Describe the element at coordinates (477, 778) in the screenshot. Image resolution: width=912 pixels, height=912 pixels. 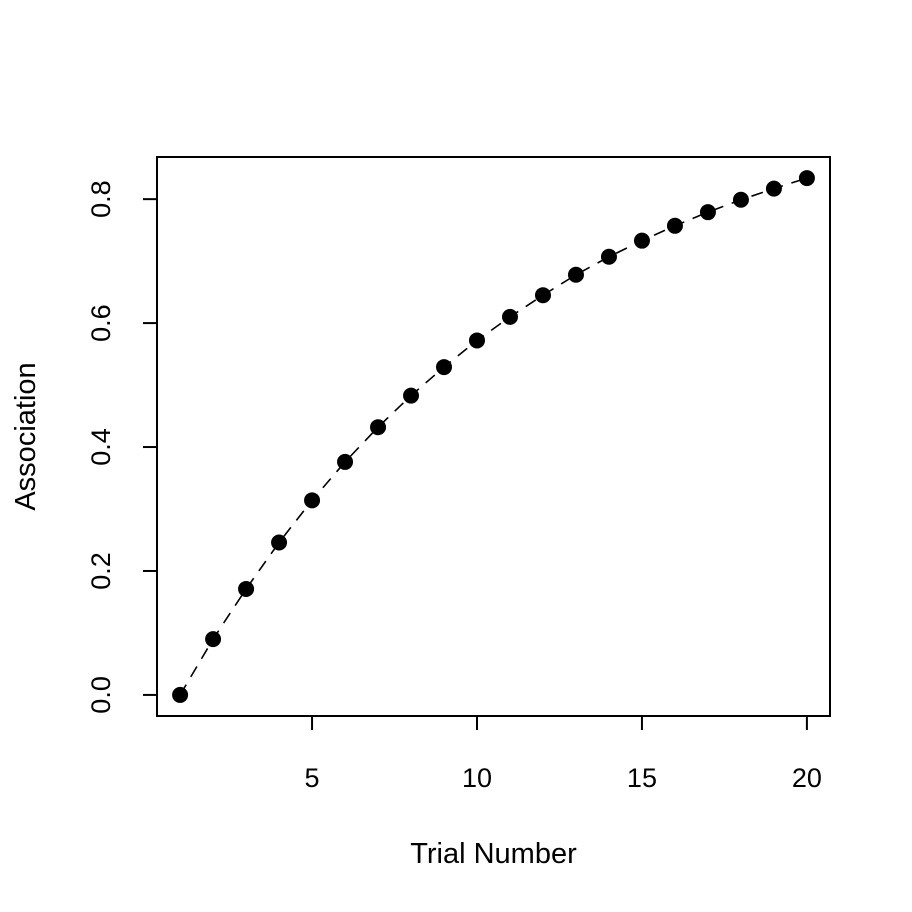
I see `x-tick-label: 10` at that location.